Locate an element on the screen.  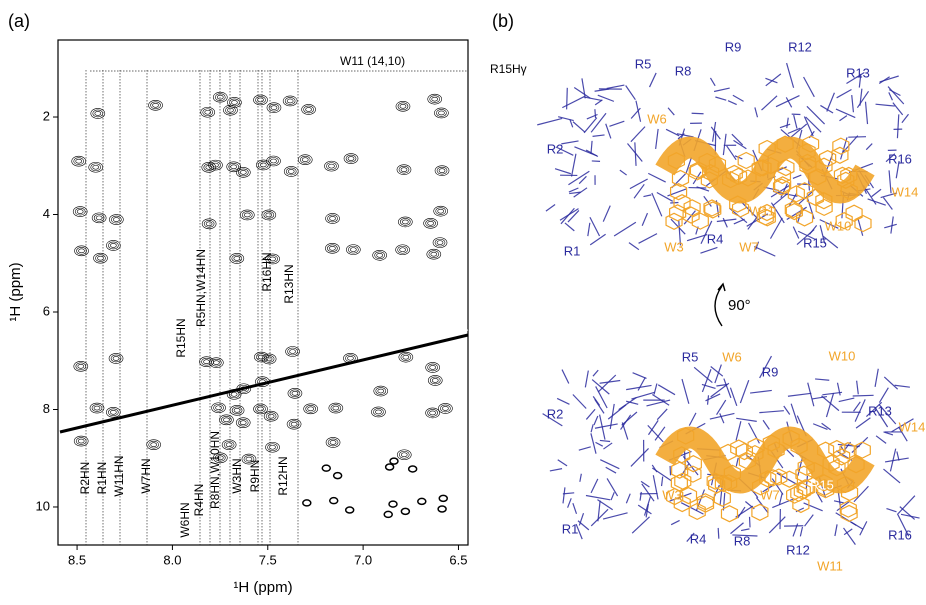
residue-label: R13 is located at coordinates (880, 410).